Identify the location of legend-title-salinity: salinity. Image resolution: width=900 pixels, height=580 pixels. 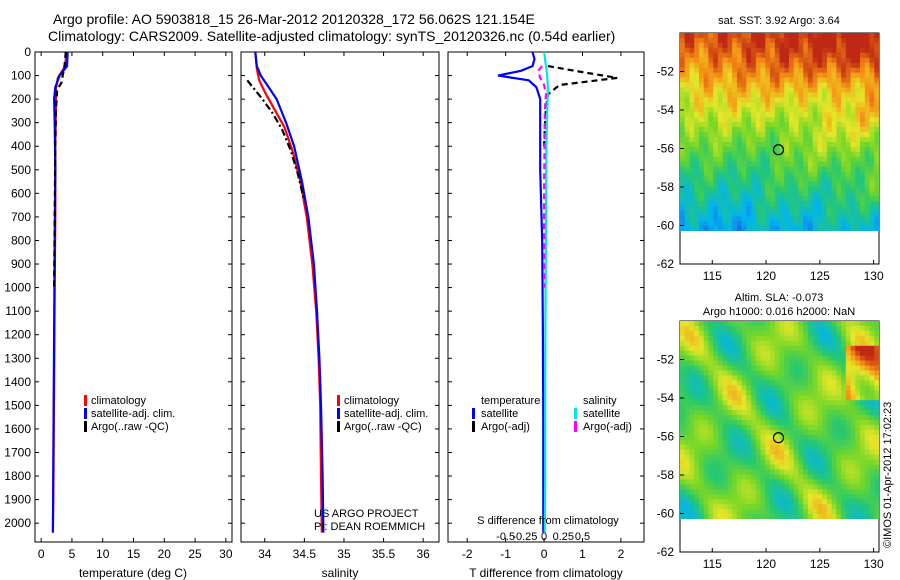
(600, 401).